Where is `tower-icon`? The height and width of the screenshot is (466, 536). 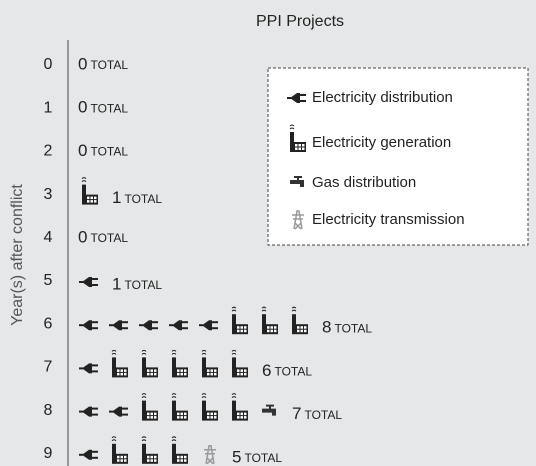
tower-icon is located at coordinates (298, 220).